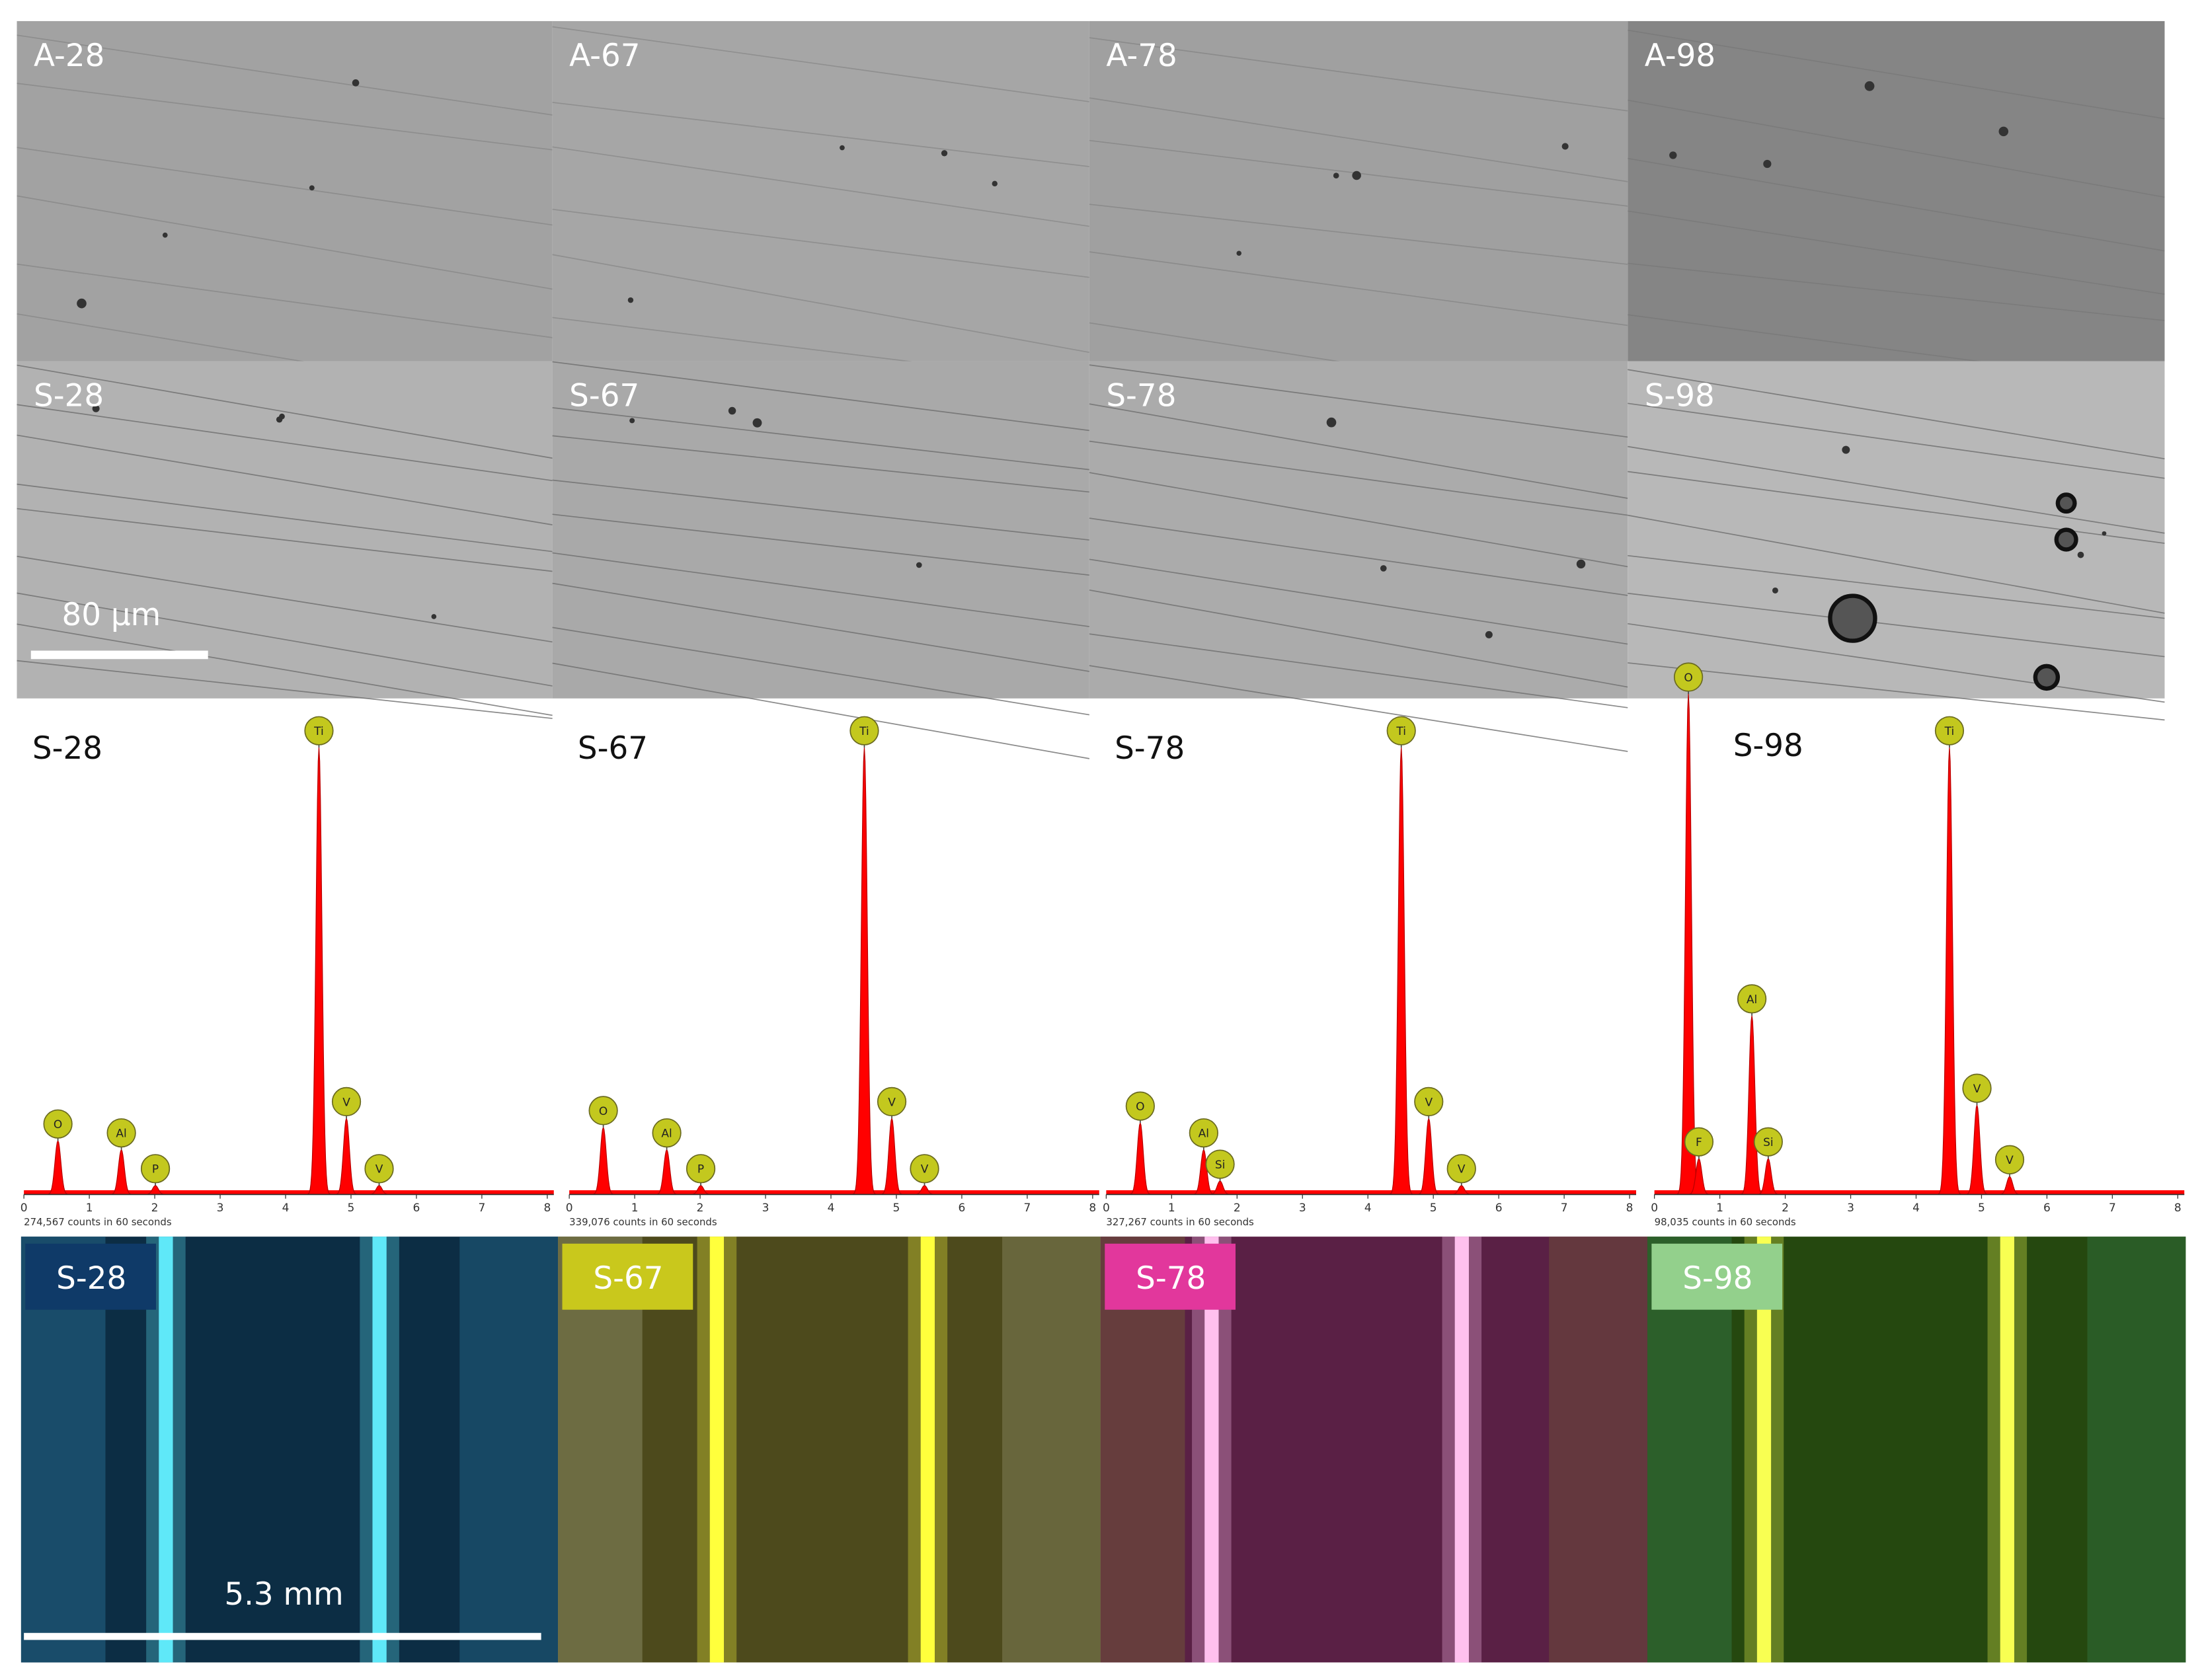  I want to click on panel-label: S-28, so click(69, 396).